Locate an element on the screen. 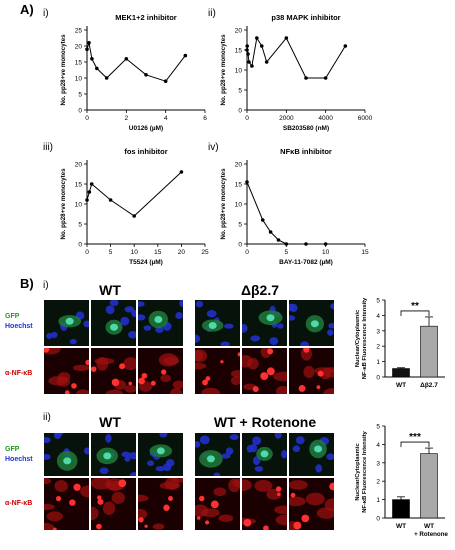  bar is located at coordinates (429, 351).